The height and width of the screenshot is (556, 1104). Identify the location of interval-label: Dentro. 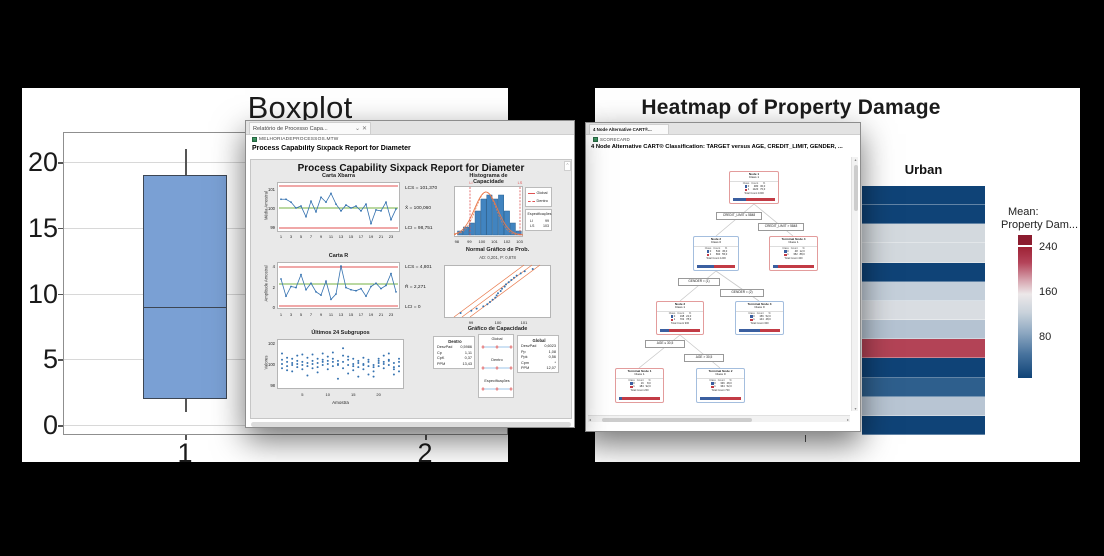
(497, 360).